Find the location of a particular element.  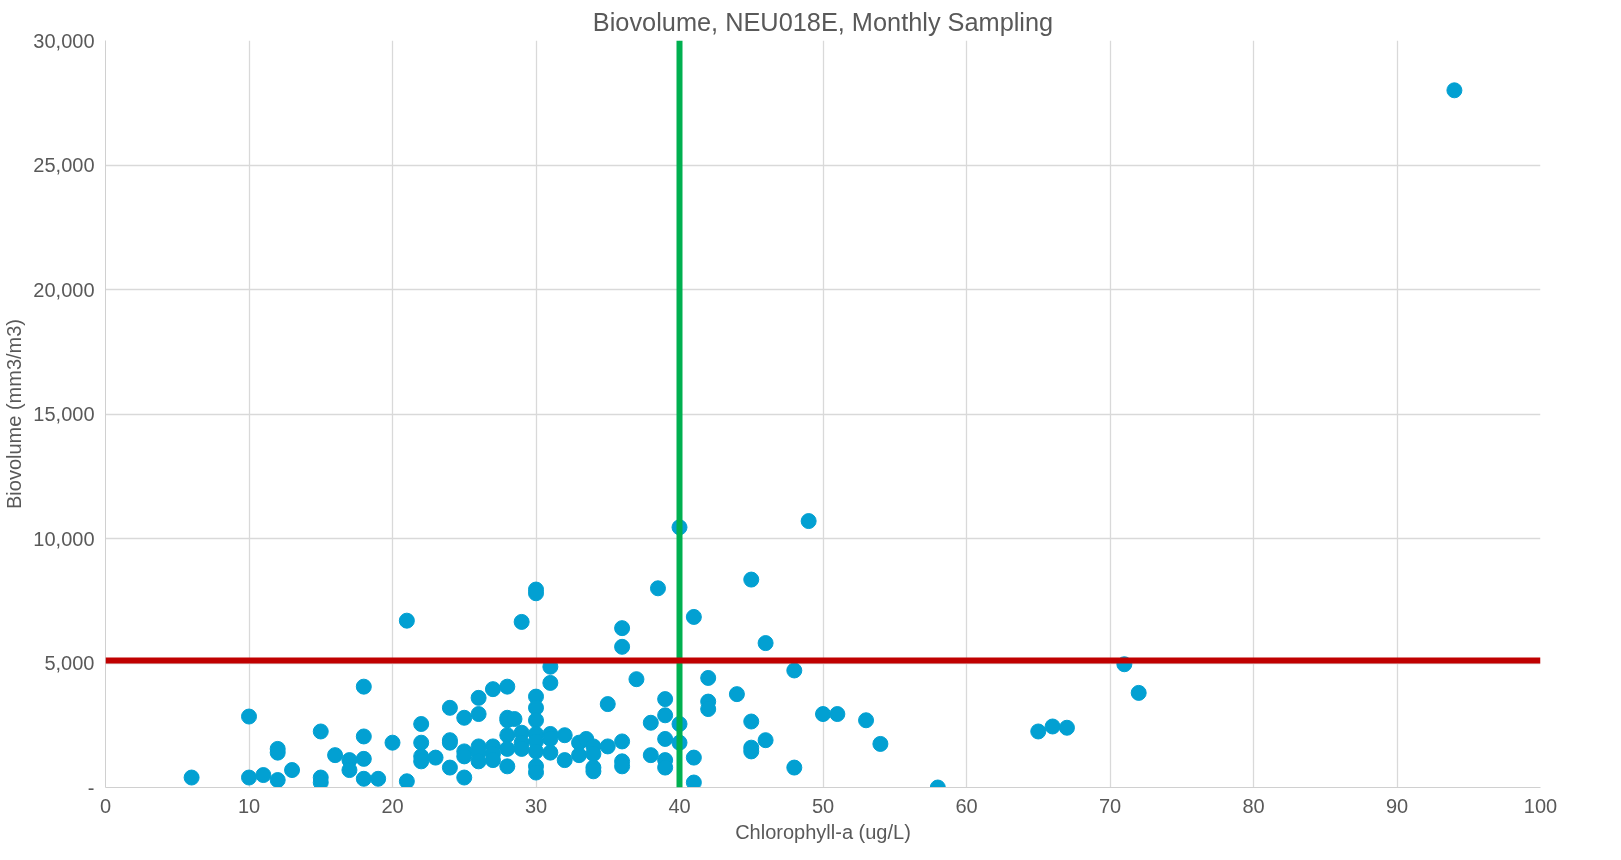

x-tick-label: 90 is located at coordinates (1397, 805).